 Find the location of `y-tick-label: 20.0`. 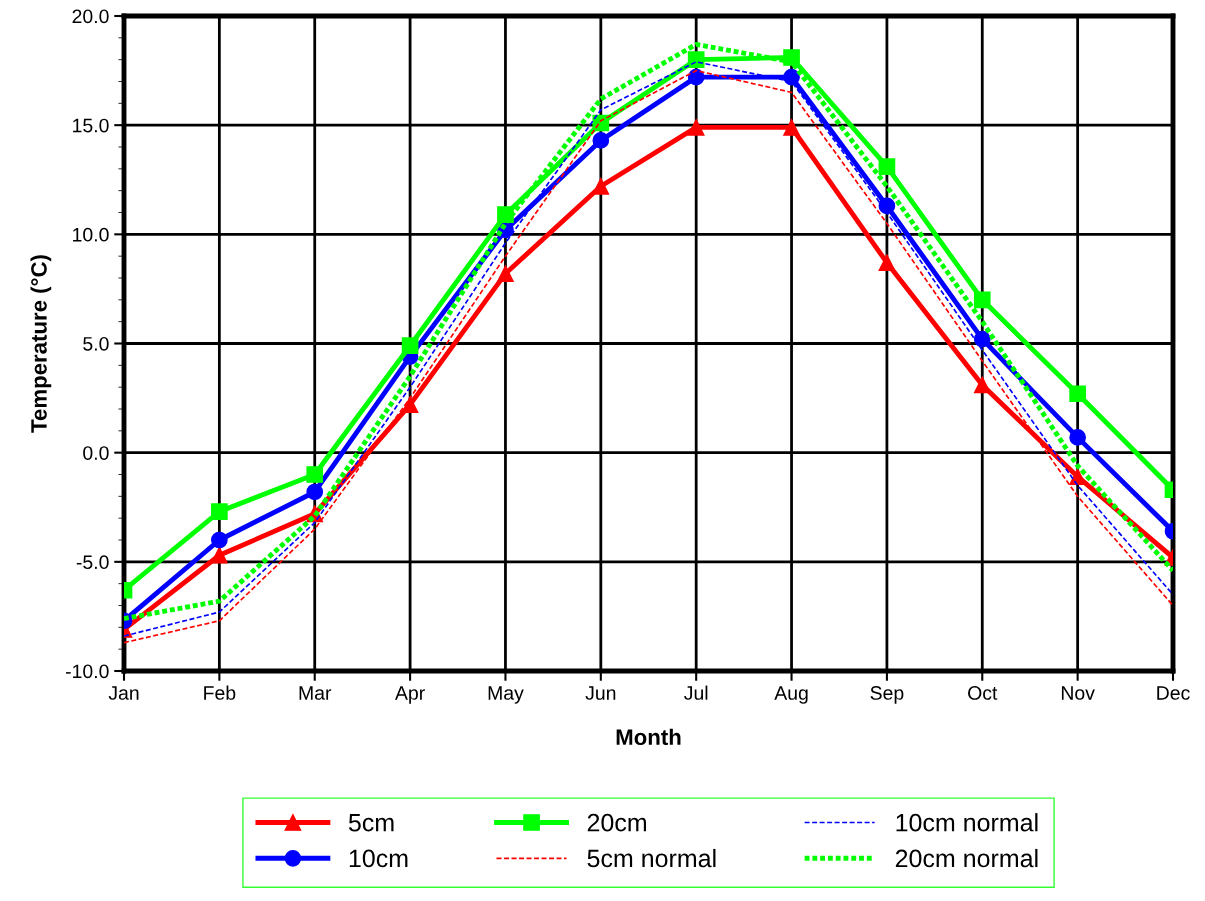

y-tick-label: 20.0 is located at coordinates (90, 16).